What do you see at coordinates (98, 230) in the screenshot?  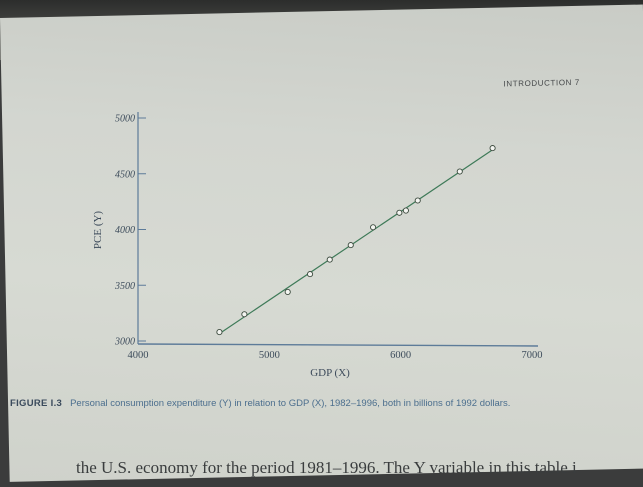 I see `y-axis-label: PCE (Y)` at bounding box center [98, 230].